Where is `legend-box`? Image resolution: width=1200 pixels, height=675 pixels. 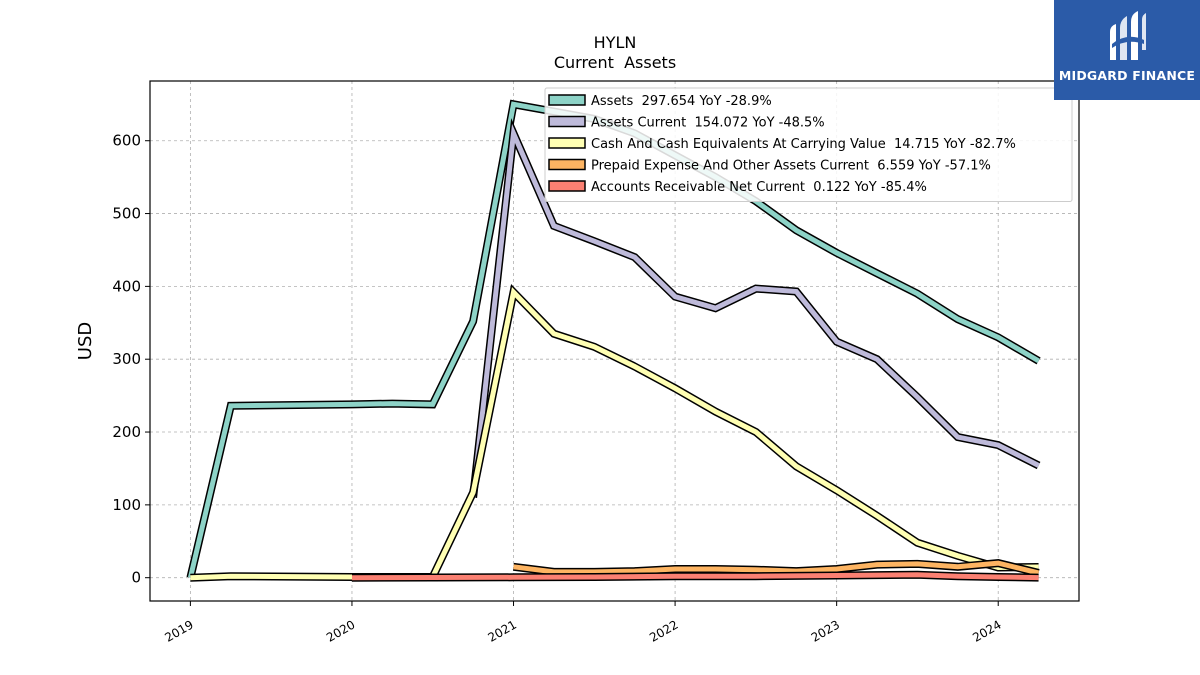
legend-box is located at coordinates (808, 144).